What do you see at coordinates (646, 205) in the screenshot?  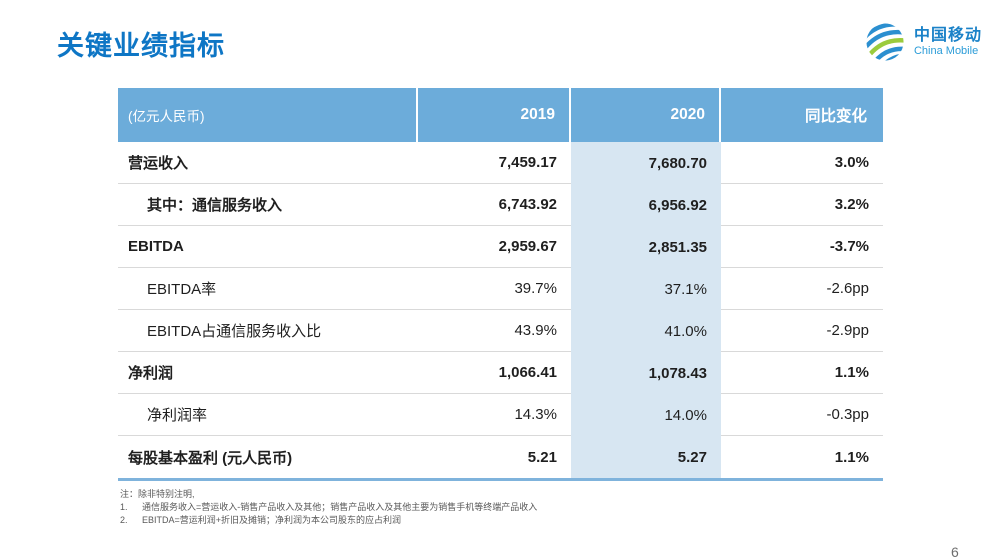 I see `cell-2020: 6,956.92` at bounding box center [646, 205].